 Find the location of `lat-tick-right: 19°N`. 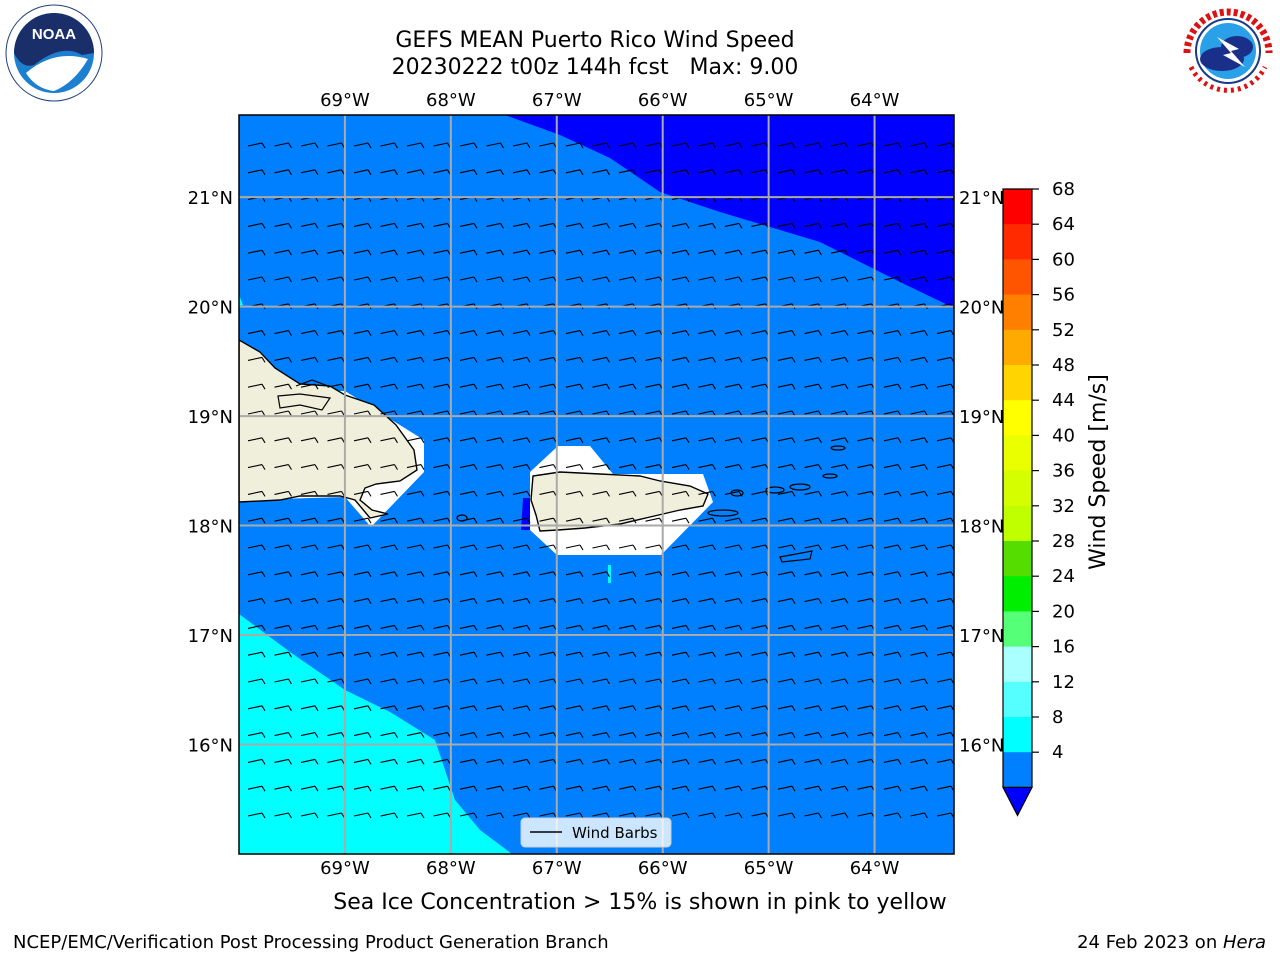

lat-tick-right: 19°N is located at coordinates (981, 417).